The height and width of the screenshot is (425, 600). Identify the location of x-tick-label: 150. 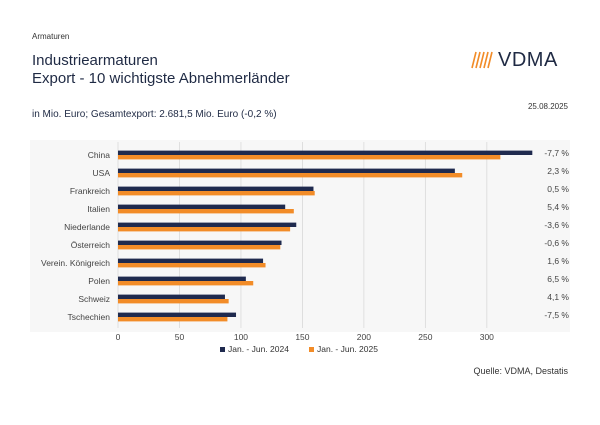
(302, 337).